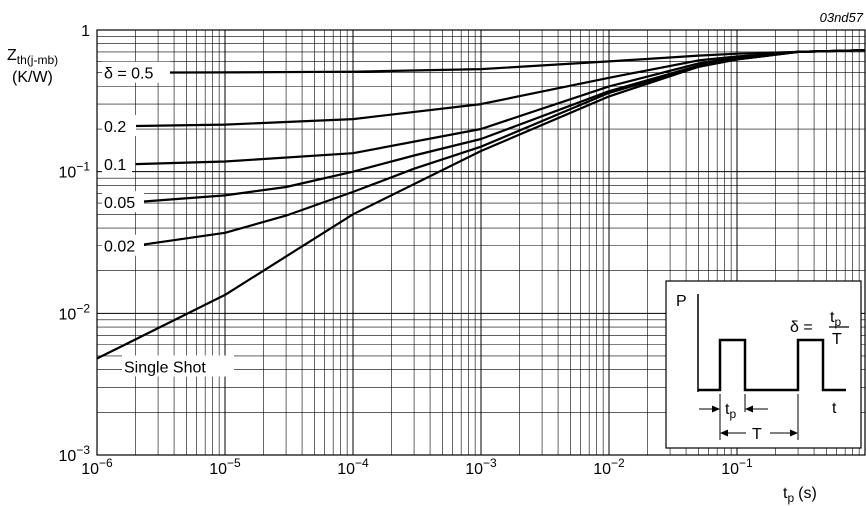  Describe the element at coordinates (168, 219) in the screenshot. I see `curve-labels: δ = 0.5 0.2 0.1 0.05 0.02 Single Shot` at that location.